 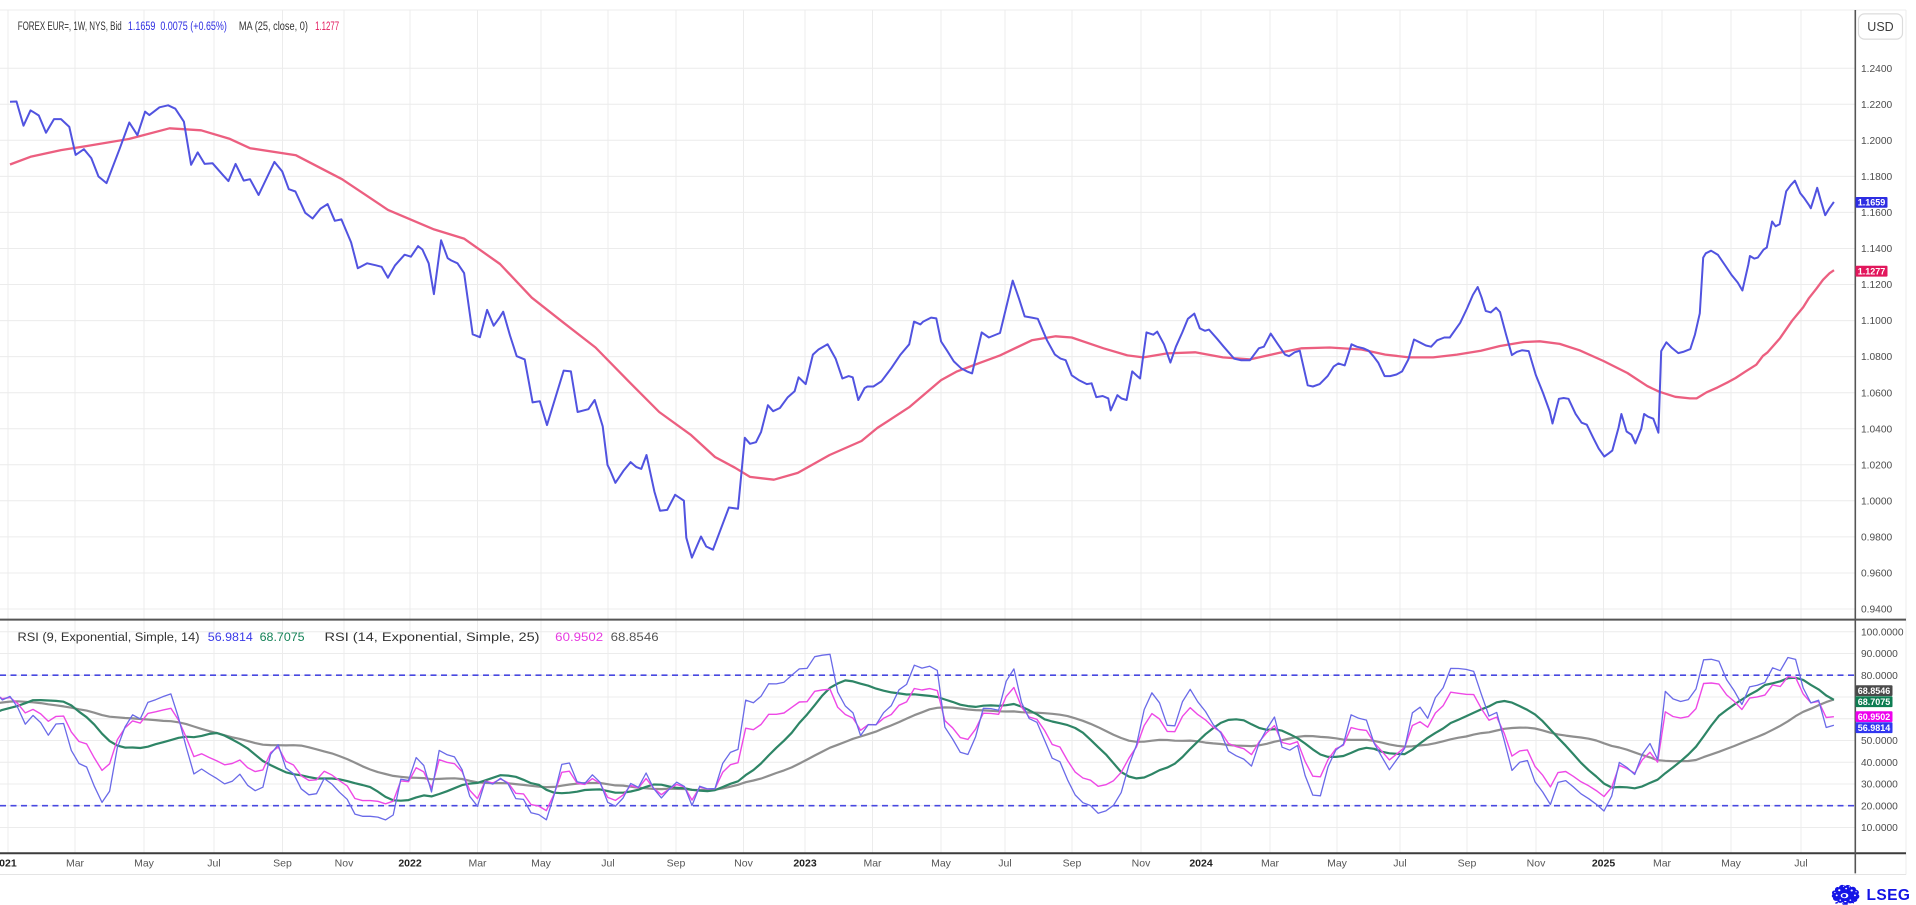 What do you see at coordinates (1876, 213) in the screenshot?
I see `svg-text: 1.1600` at bounding box center [1876, 213].